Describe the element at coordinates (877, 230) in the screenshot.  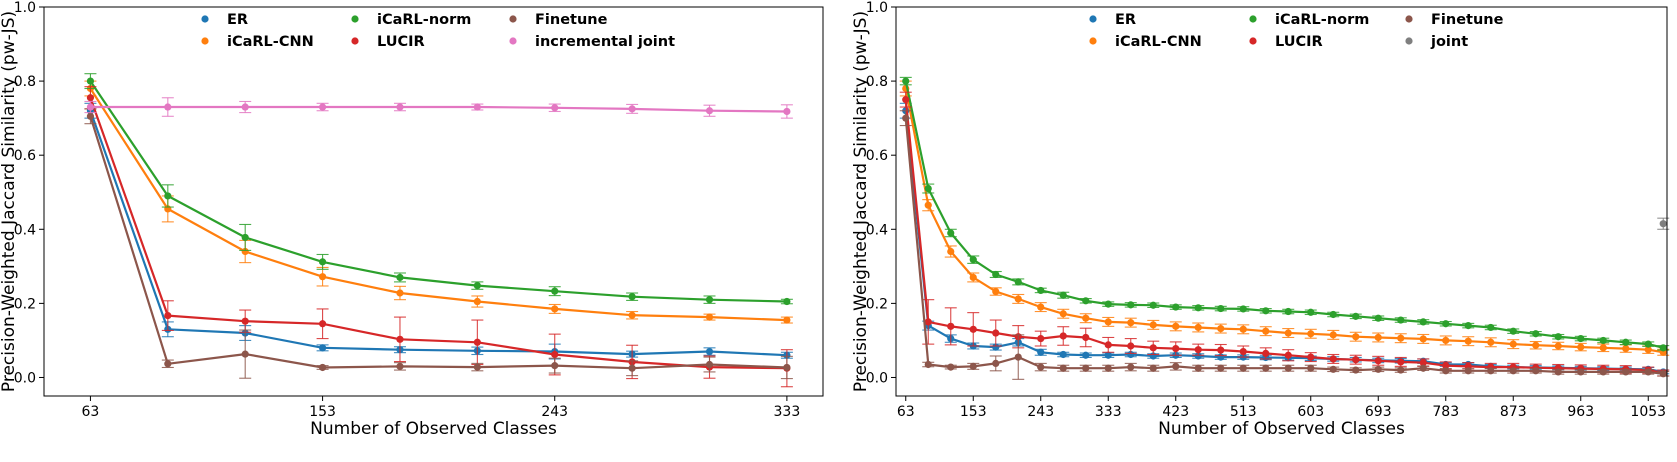
I see `right-ytick-label: 0.4` at that location.